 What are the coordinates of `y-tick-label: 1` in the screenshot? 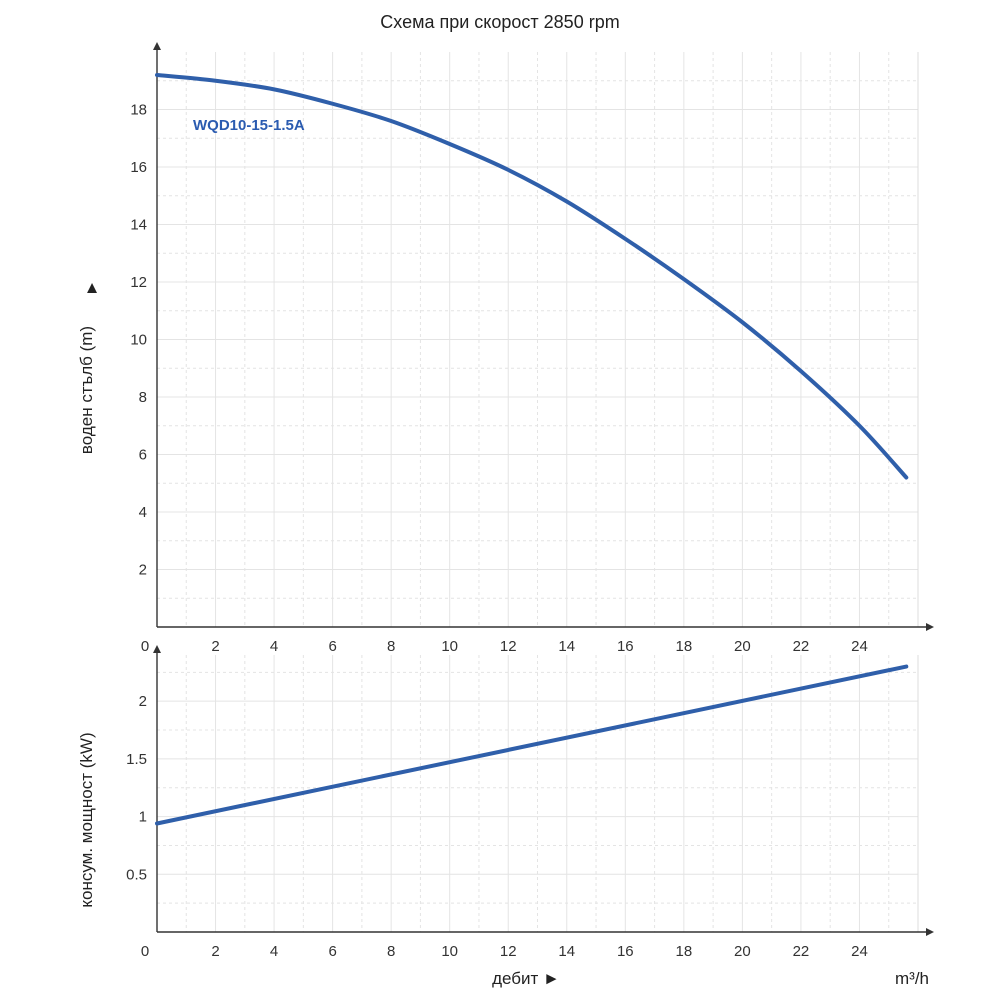 It's located at (143, 817).